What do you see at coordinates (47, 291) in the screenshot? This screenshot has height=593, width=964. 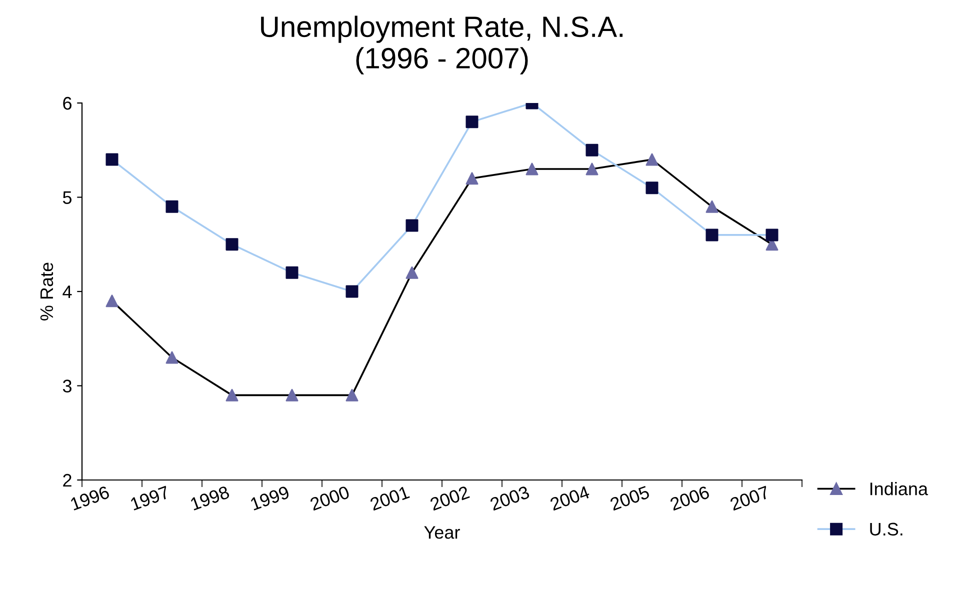 I see `y-axis-title: % Rate` at bounding box center [47, 291].